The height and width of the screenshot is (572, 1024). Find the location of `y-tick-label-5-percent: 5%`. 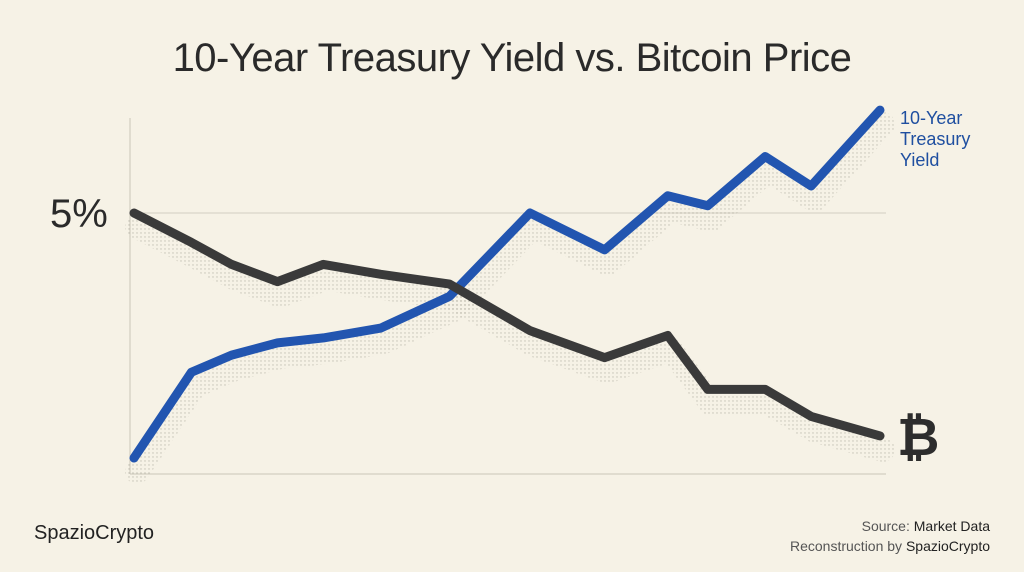

y-tick-label-5-percent: 5% is located at coordinates (79, 214).